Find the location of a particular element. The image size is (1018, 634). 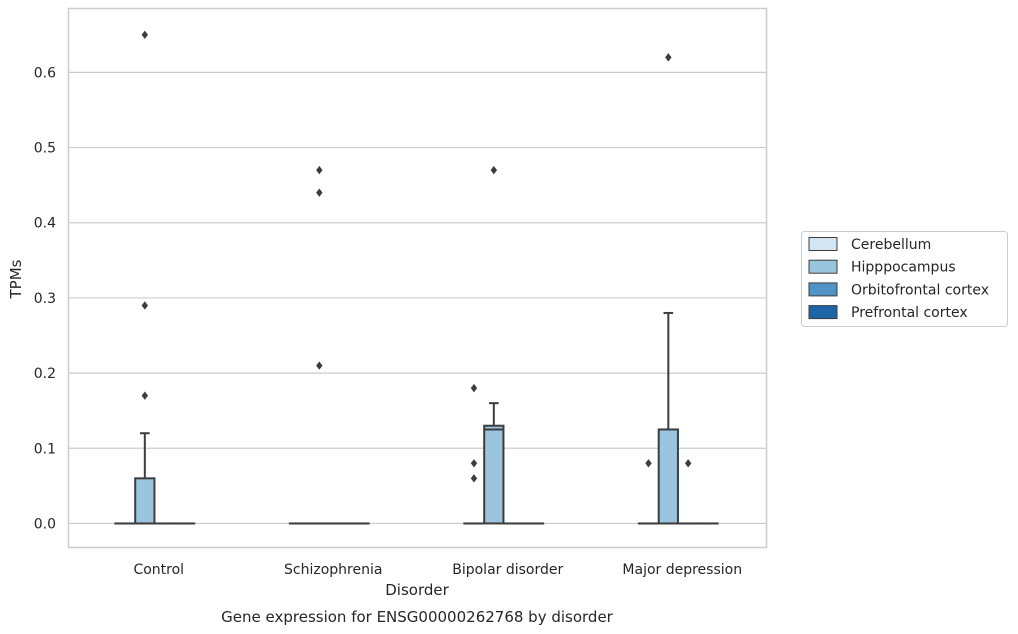

y-tick-labels: 0.0 0.1 0.2 0.3 0.4 0.5 0.6 is located at coordinates (45, 298).